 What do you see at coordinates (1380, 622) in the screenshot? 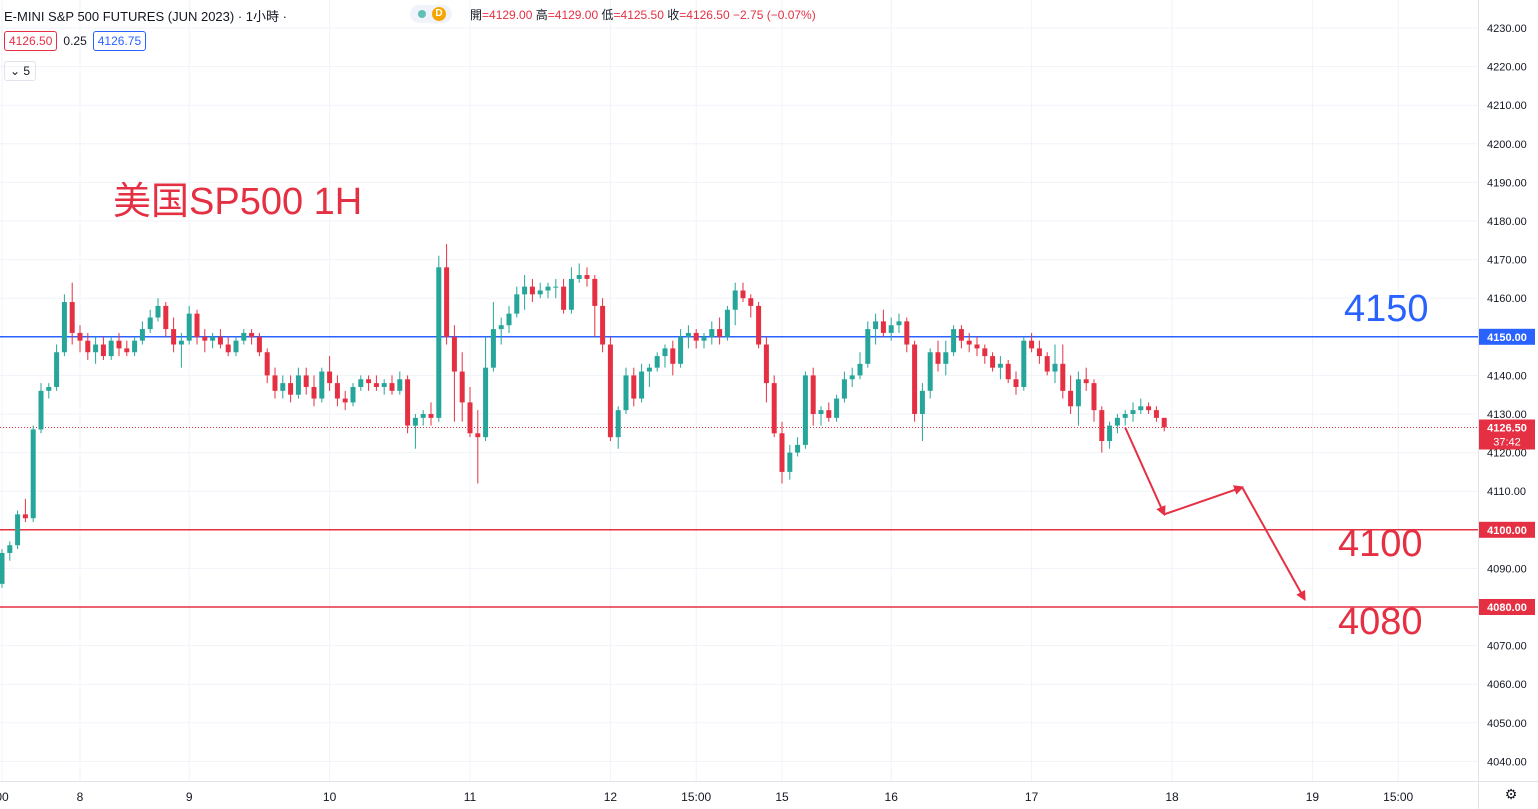
I see `annotation-level-4080: 4080` at bounding box center [1380, 622].